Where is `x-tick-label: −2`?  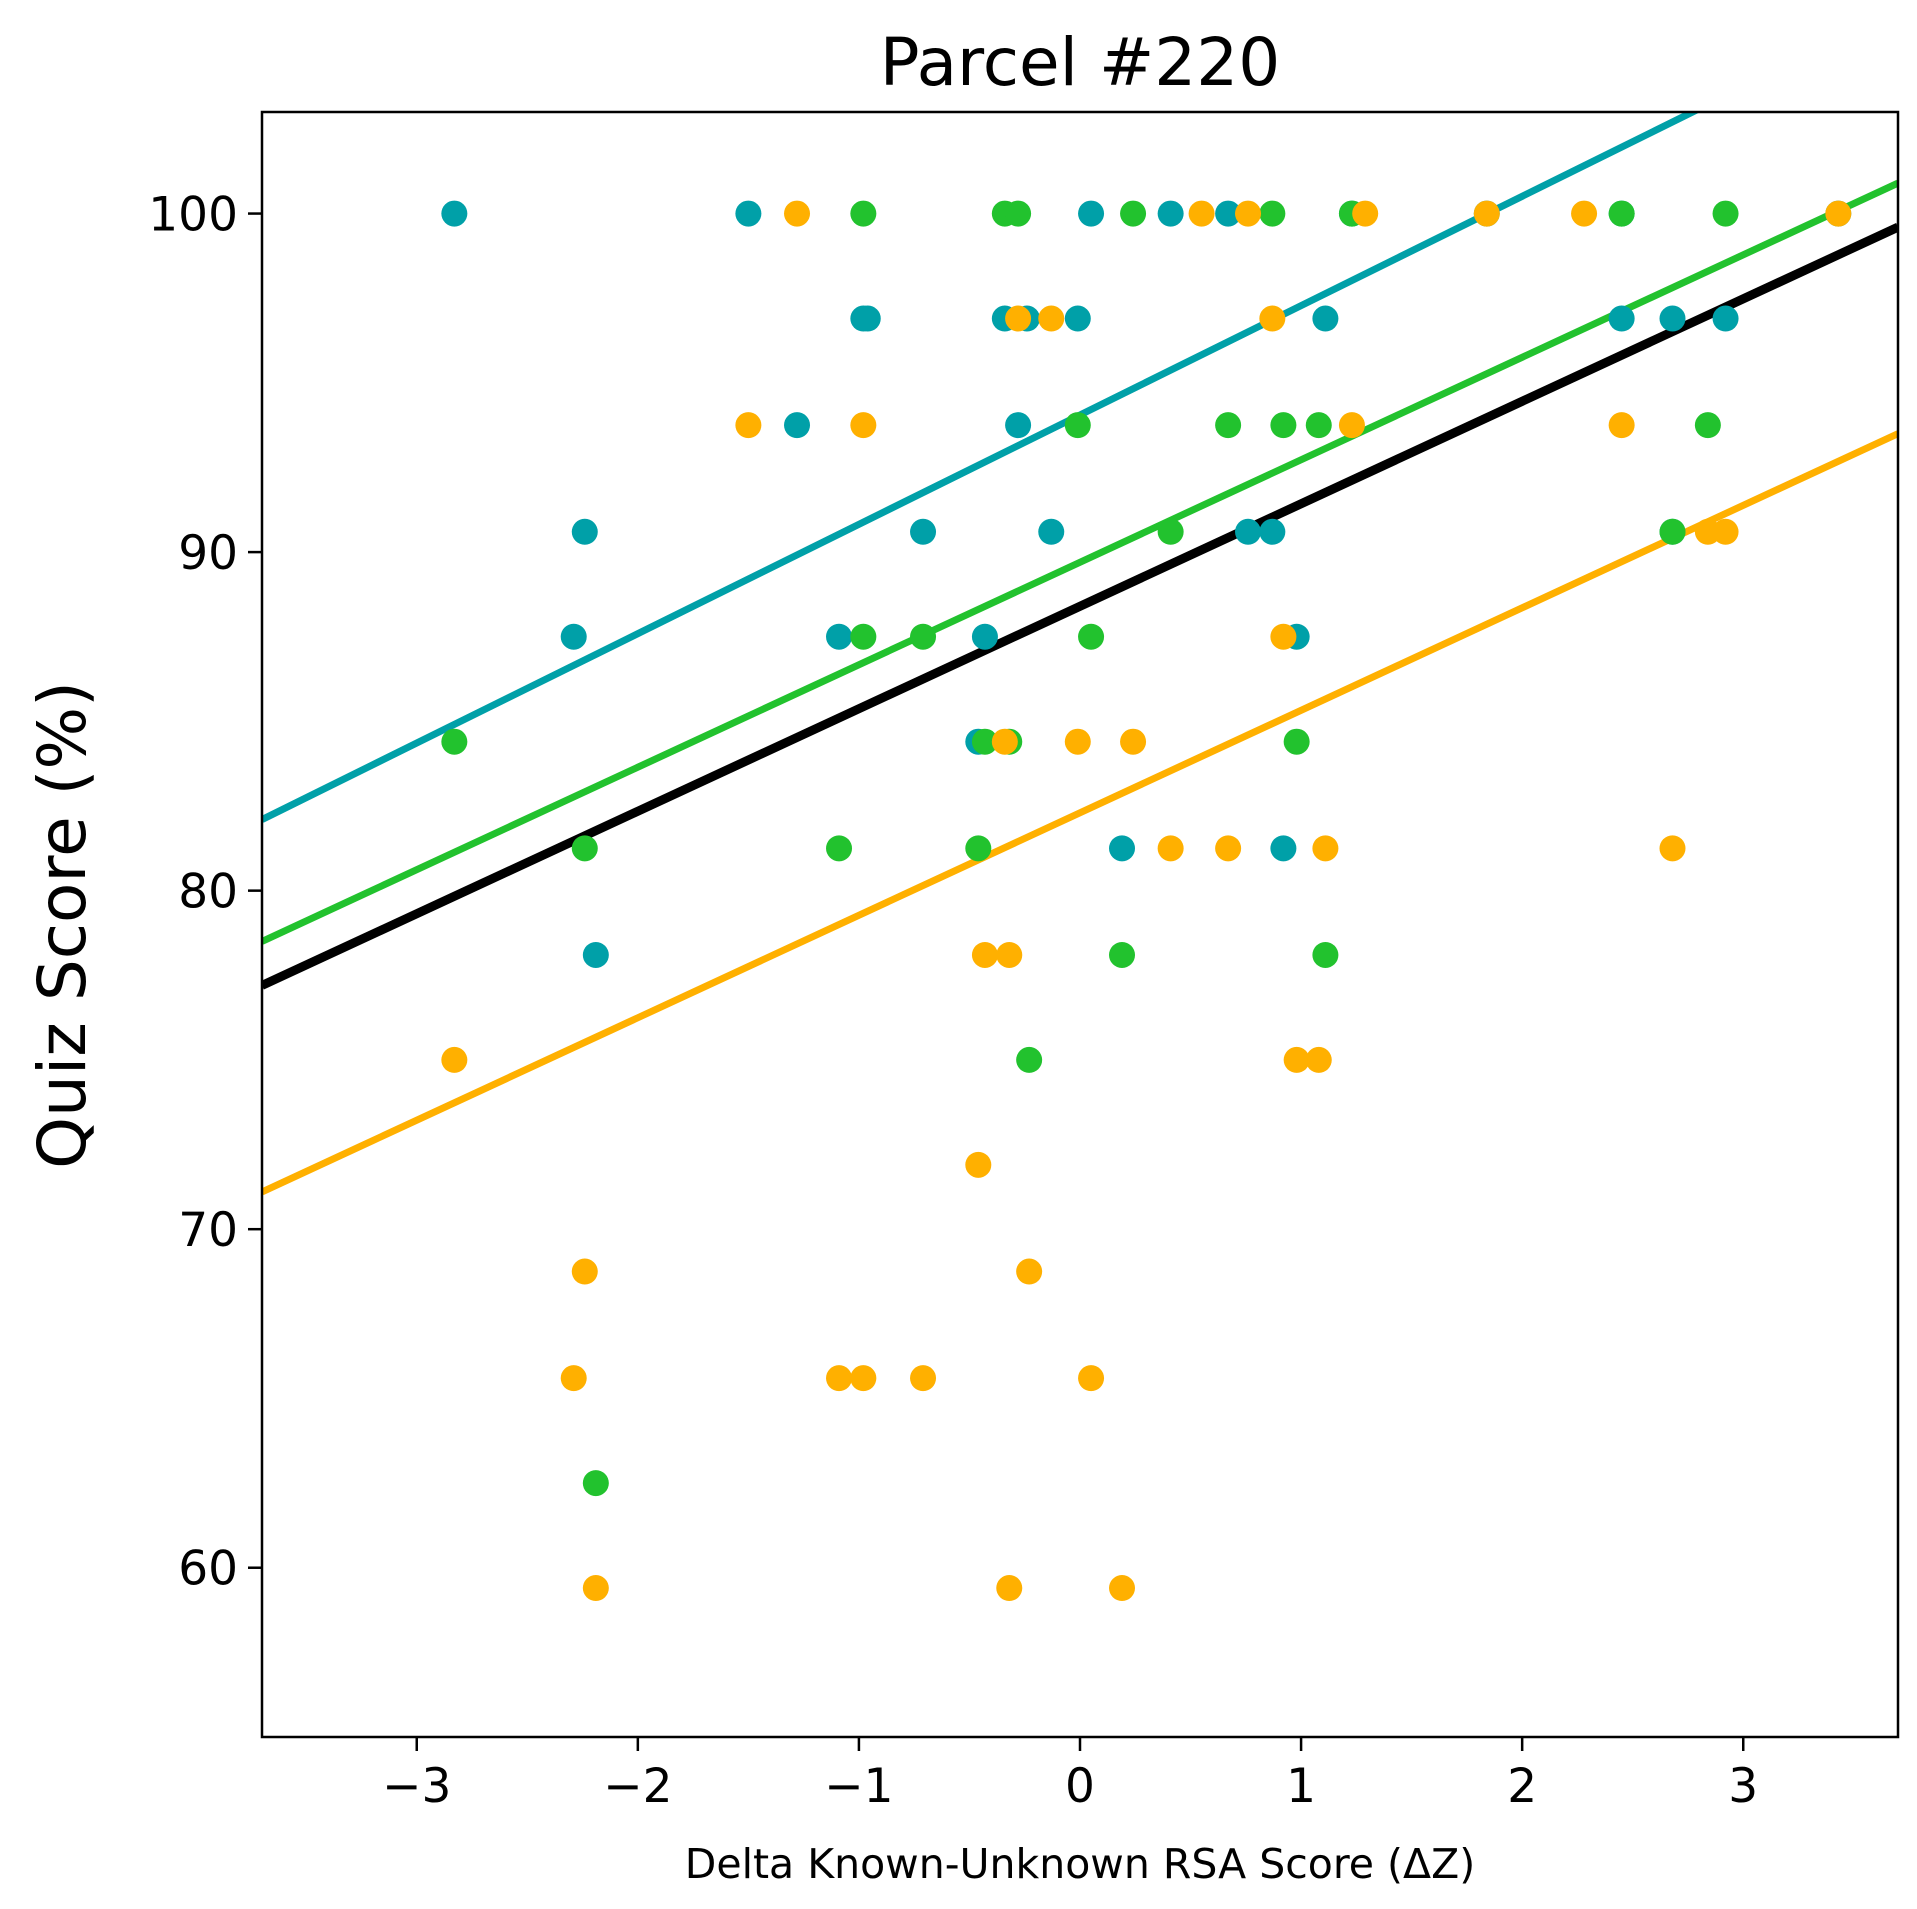
x-tick-label: −2 is located at coordinates (637, 1786).